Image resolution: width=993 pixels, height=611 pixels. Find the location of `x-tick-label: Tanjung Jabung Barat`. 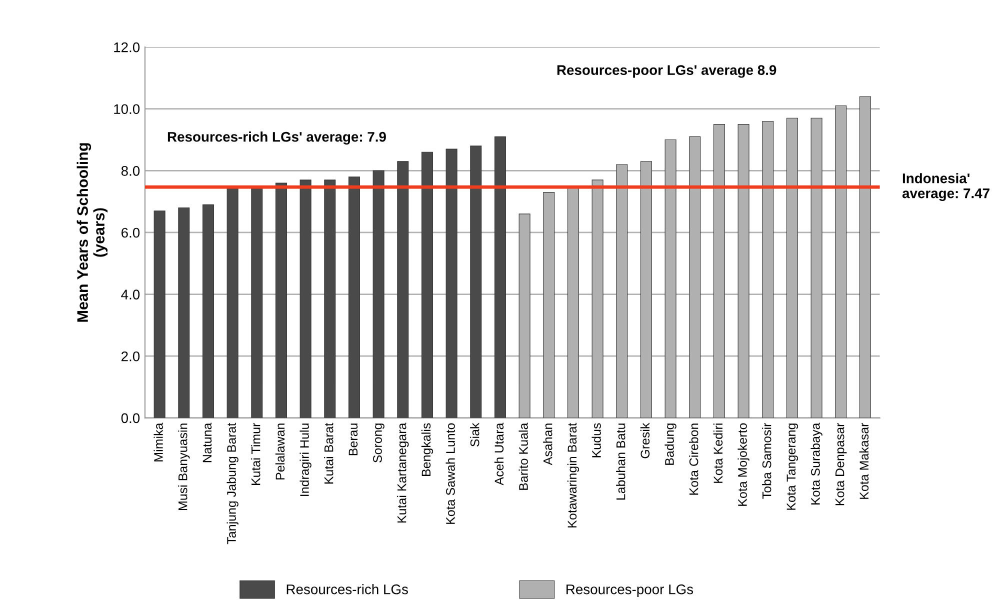

x-tick-label: Tanjung Jabung Barat is located at coordinates (232, 483).